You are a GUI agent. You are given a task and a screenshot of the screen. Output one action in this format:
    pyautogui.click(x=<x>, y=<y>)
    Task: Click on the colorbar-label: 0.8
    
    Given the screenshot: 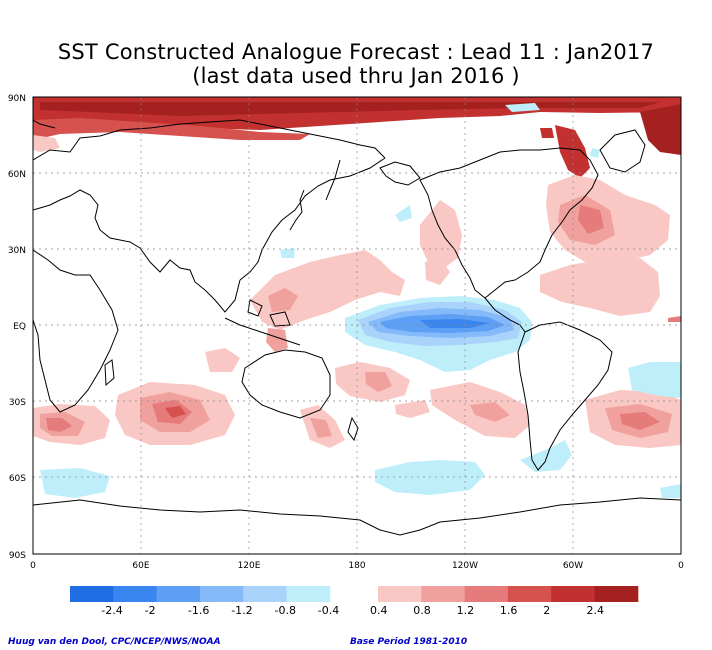 What is the action you would take?
    pyautogui.click(x=422, y=610)
    